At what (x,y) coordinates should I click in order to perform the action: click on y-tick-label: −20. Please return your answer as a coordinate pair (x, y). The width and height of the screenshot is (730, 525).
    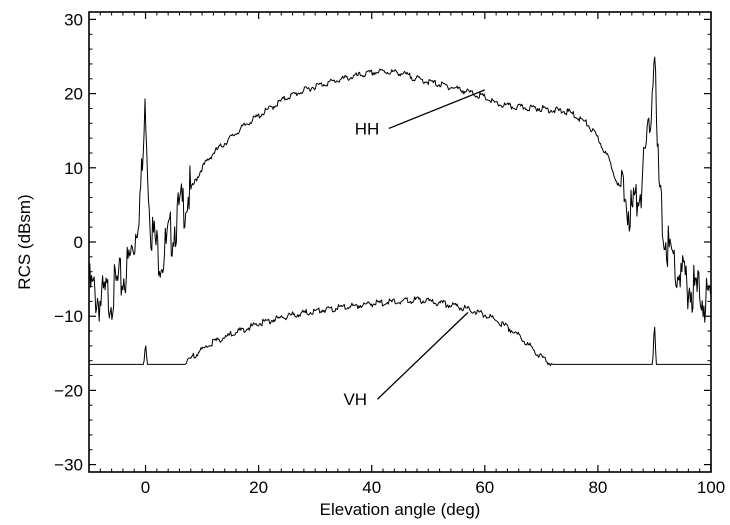
    Looking at the image, I should click on (68, 390).